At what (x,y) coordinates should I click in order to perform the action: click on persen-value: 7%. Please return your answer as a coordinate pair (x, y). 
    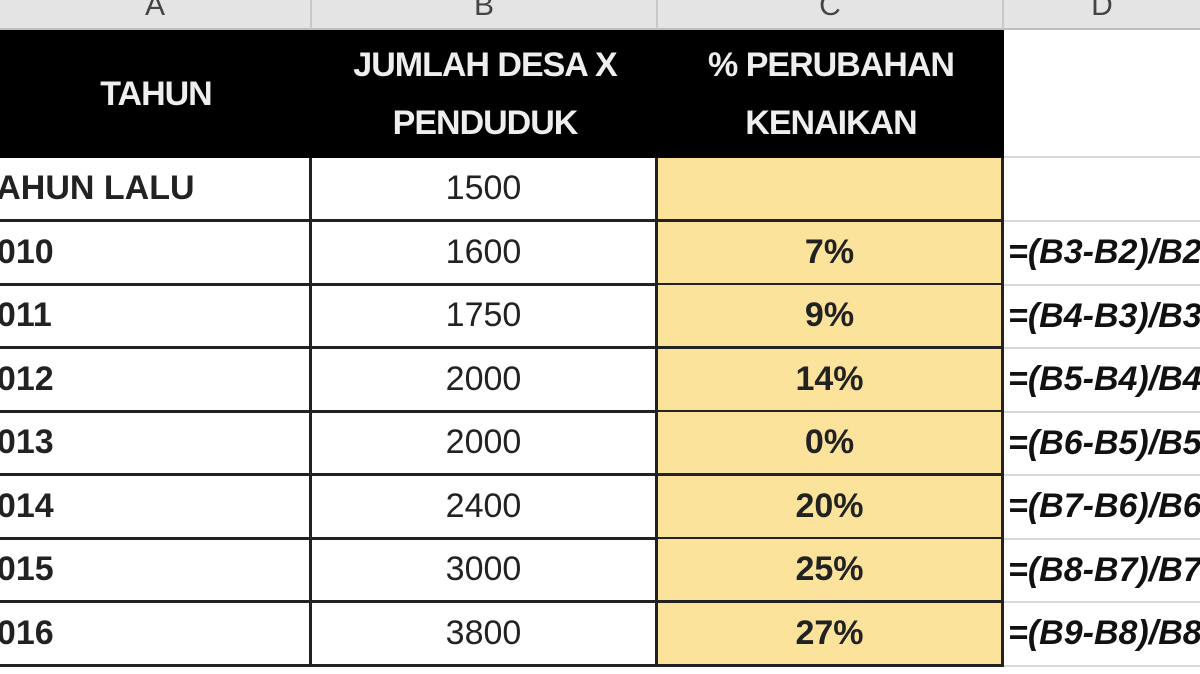
    Looking at the image, I should click on (829, 251).